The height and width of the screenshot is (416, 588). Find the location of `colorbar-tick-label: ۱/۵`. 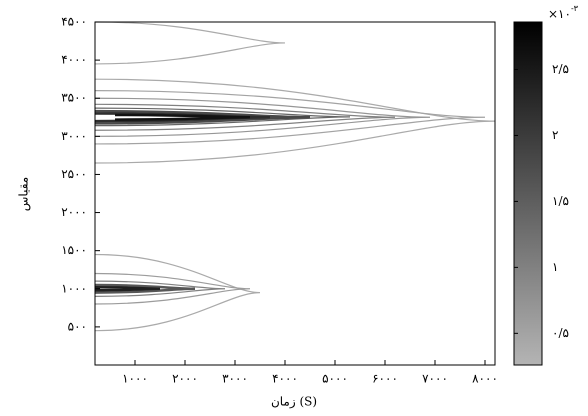

colorbar-tick-label: ۱/۵ is located at coordinates (560, 201).